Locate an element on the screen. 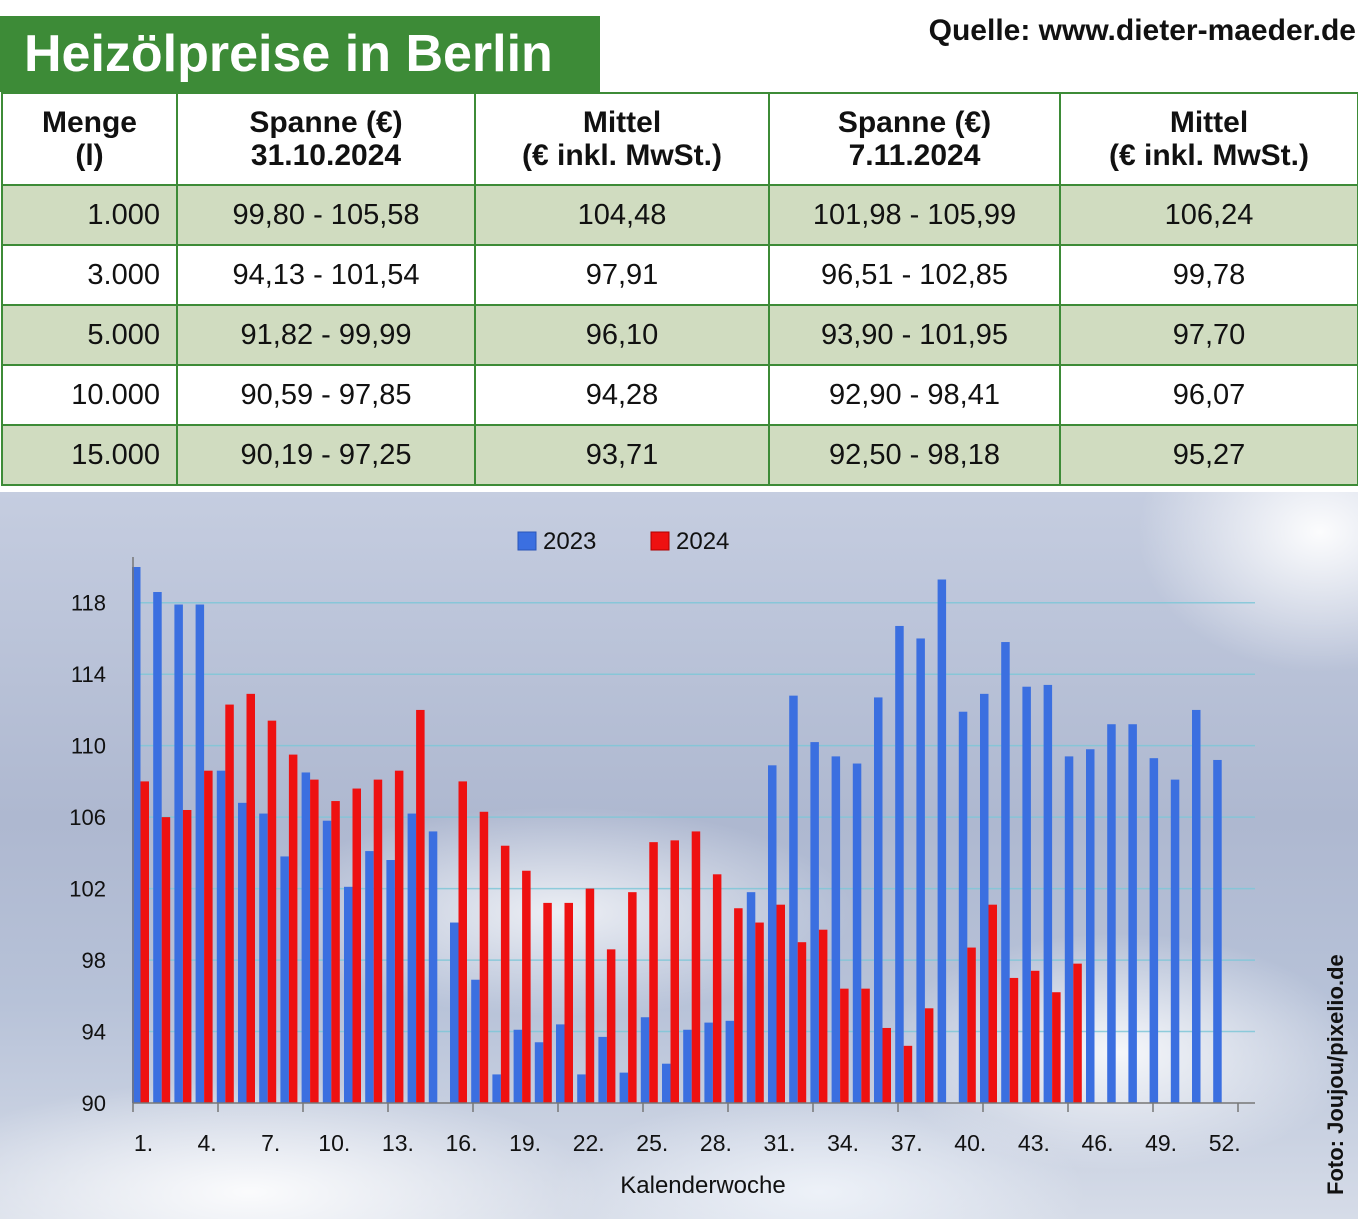 The width and height of the screenshot is (1358, 1219). y-tick-label: 110 is located at coordinates (88, 746).